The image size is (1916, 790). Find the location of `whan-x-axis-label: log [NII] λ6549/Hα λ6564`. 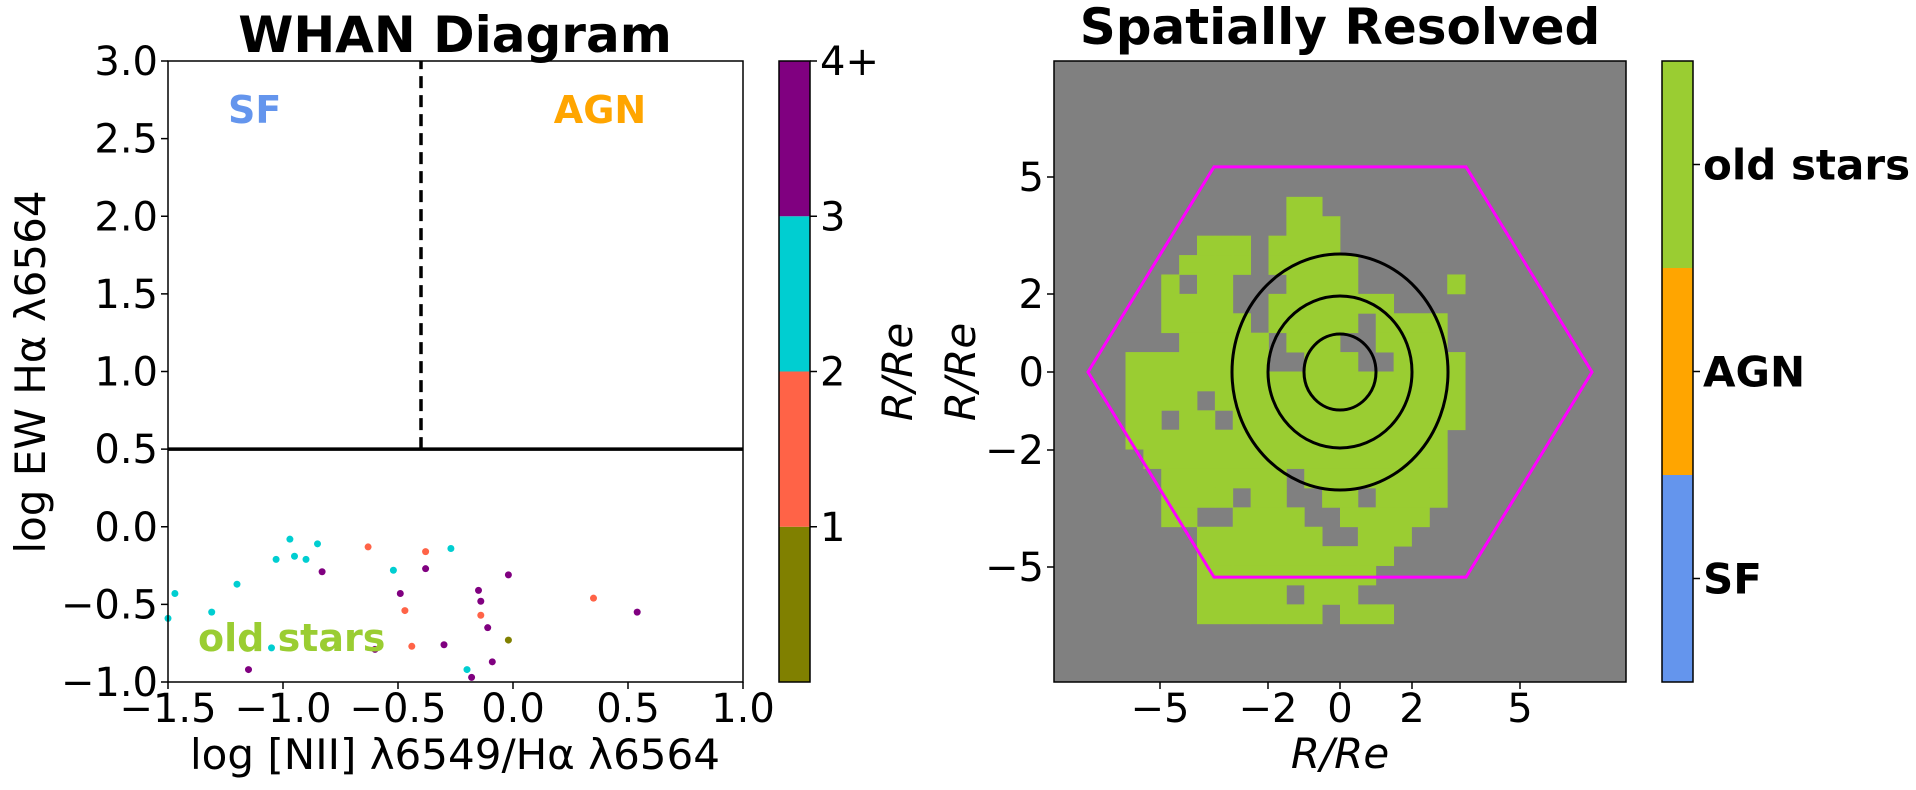

whan-x-axis-label: log [NII] λ6549/Hα λ6564 is located at coordinates (455, 754).